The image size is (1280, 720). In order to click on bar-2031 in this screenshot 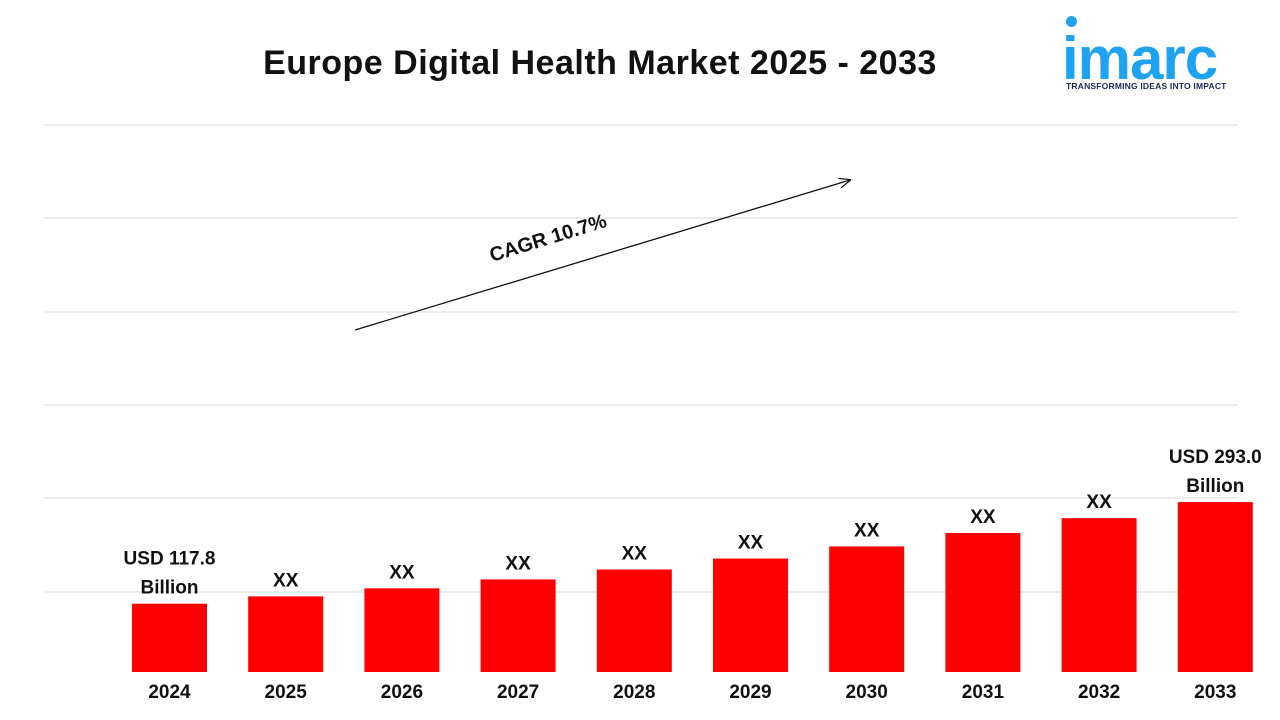, I will do `click(983, 602)`.